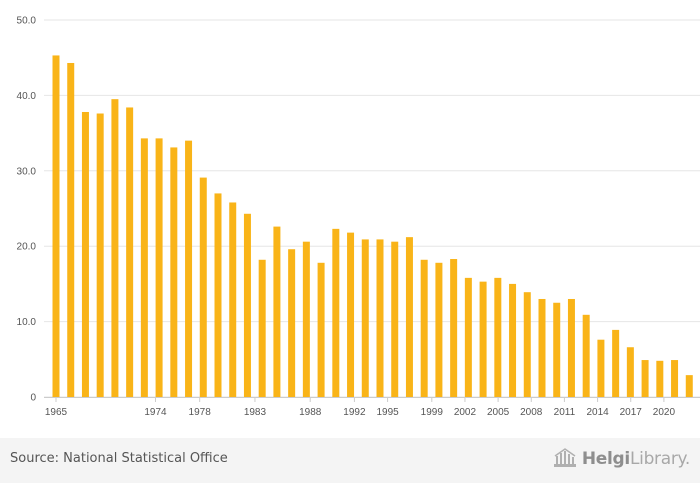  What do you see at coordinates (27, 171) in the screenshot?
I see `y-tick-label: 30.0` at bounding box center [27, 171].